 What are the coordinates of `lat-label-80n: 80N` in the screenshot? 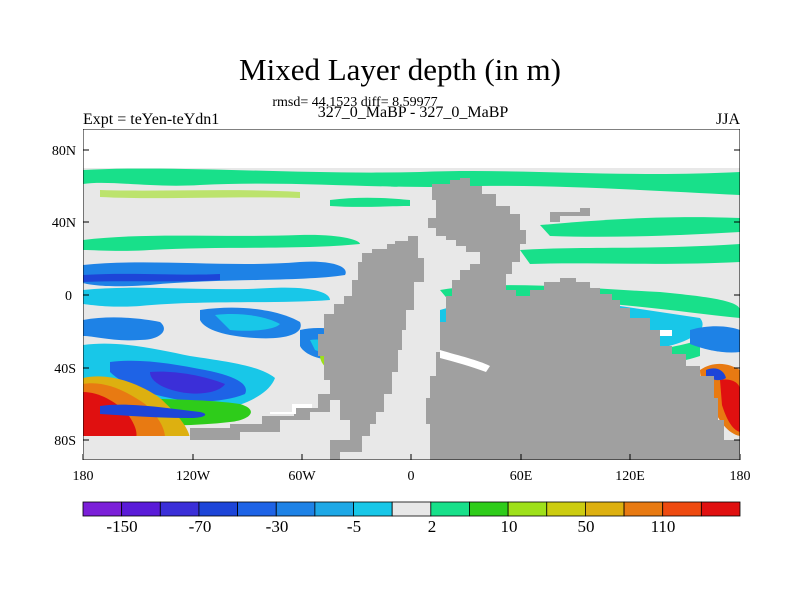 It's located at (64, 151).